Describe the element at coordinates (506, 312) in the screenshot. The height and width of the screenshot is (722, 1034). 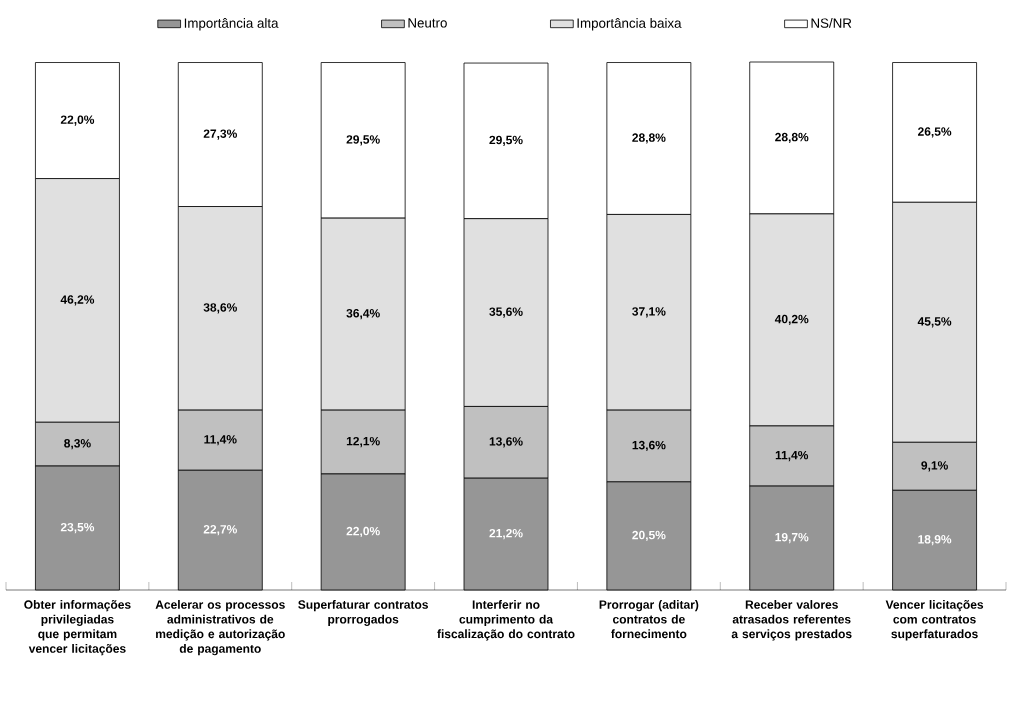
I see `data-label: 35,6%` at that location.